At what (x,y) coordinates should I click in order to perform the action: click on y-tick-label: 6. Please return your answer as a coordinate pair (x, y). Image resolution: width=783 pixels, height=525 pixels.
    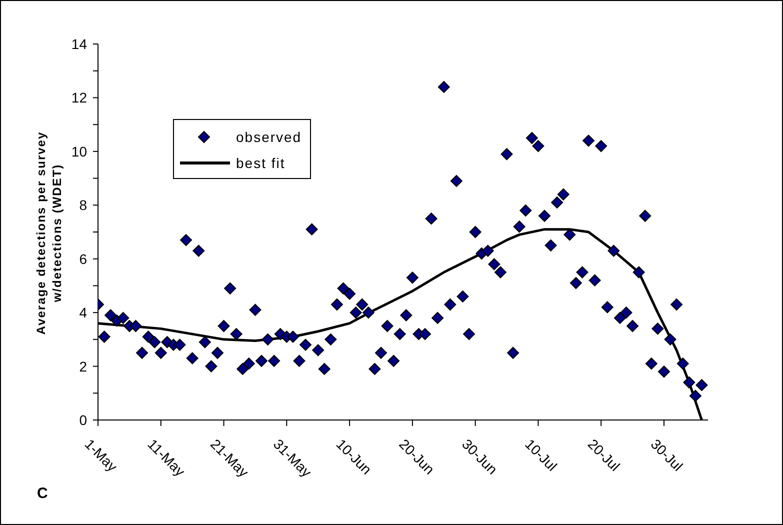
    Looking at the image, I should click on (83, 258).